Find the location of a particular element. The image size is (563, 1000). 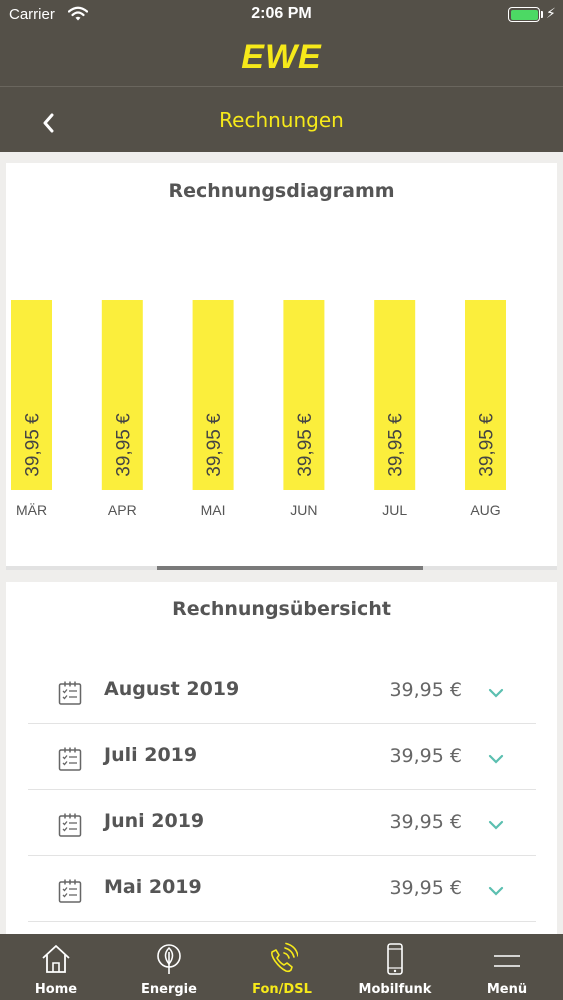

tab-home: Home is located at coordinates (56, 967).